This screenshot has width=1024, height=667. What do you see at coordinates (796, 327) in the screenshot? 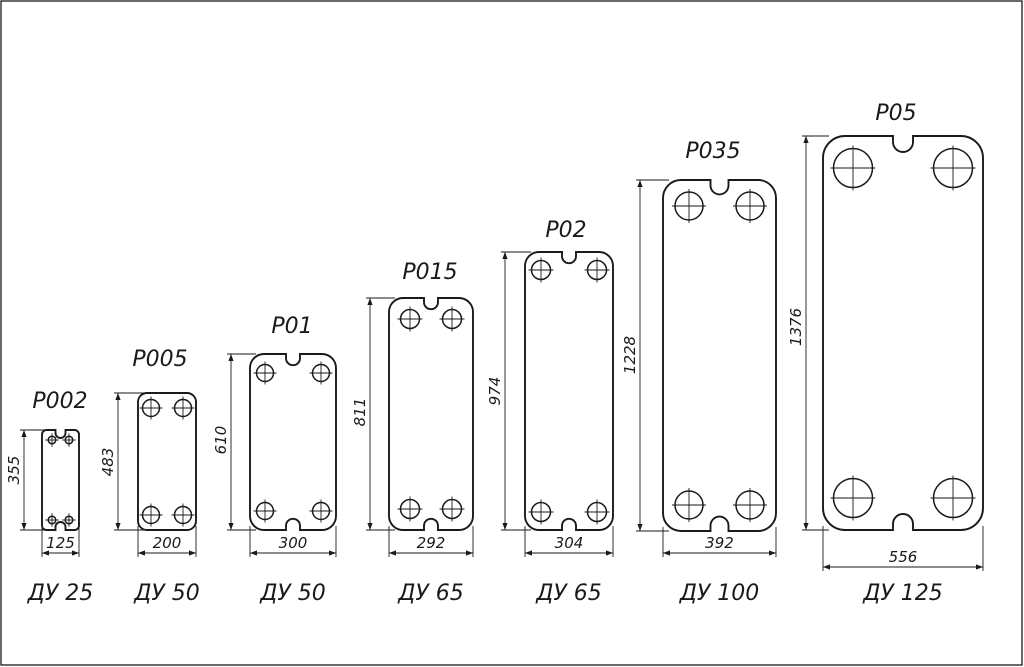
I see `height-dimension-label: 1376` at bounding box center [796, 327].